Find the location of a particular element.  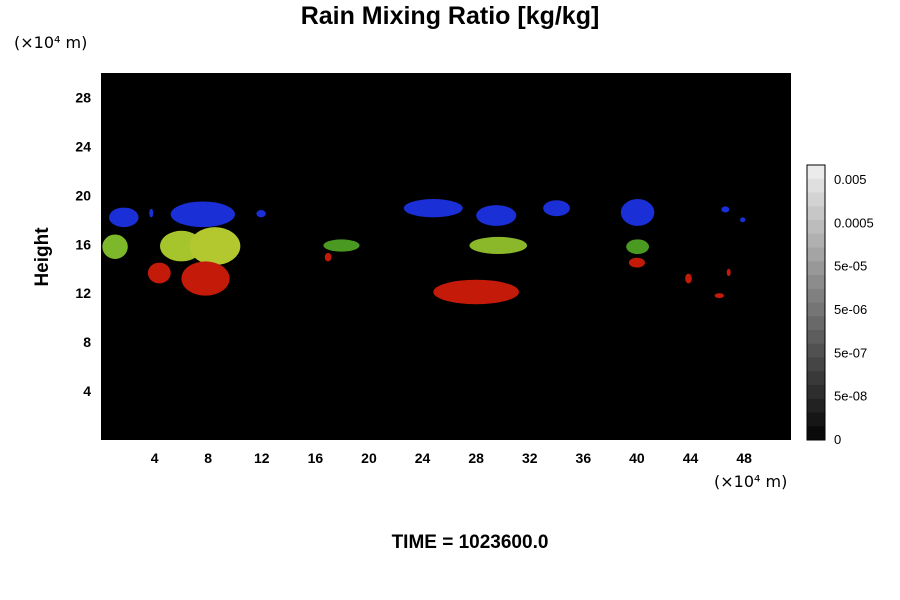

x-tick-20: 20 is located at coordinates (369, 458).